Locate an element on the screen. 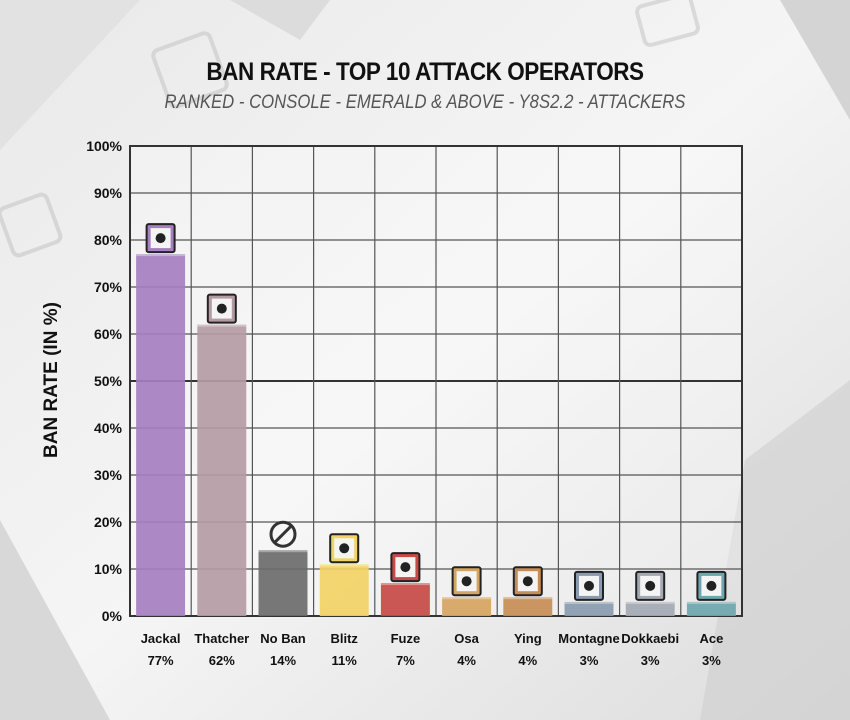 The image size is (850, 720). y-tick-label: 20% is located at coordinates (108, 522).